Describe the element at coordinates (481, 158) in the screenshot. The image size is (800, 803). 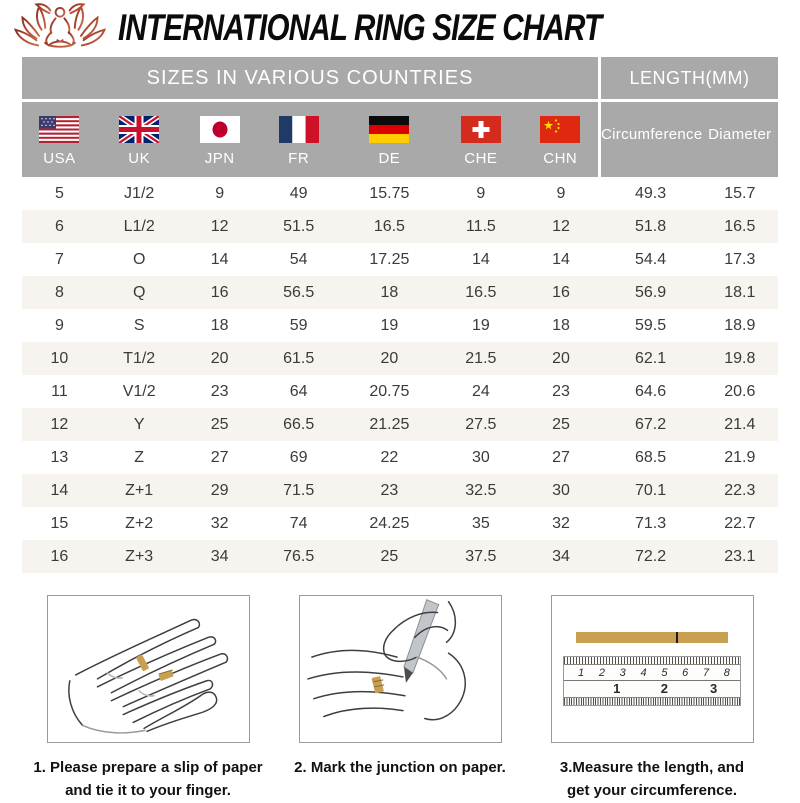
I see `column-label: CHE` at that location.